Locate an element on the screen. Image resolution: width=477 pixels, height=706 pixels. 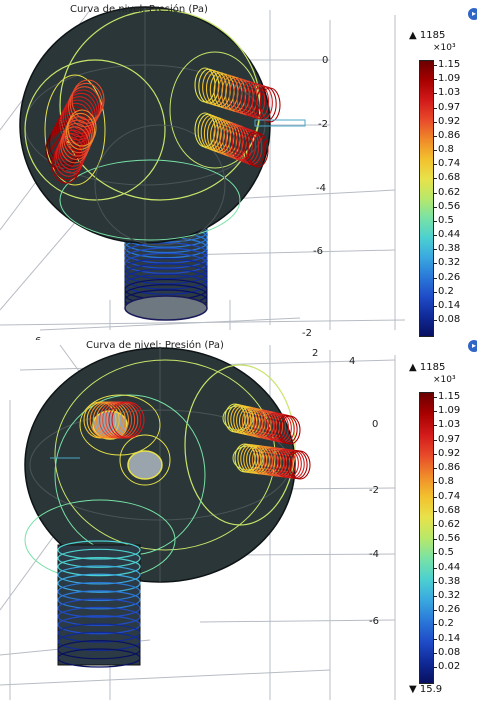
axis-tick-label: 2 is located at coordinates (315, 353).